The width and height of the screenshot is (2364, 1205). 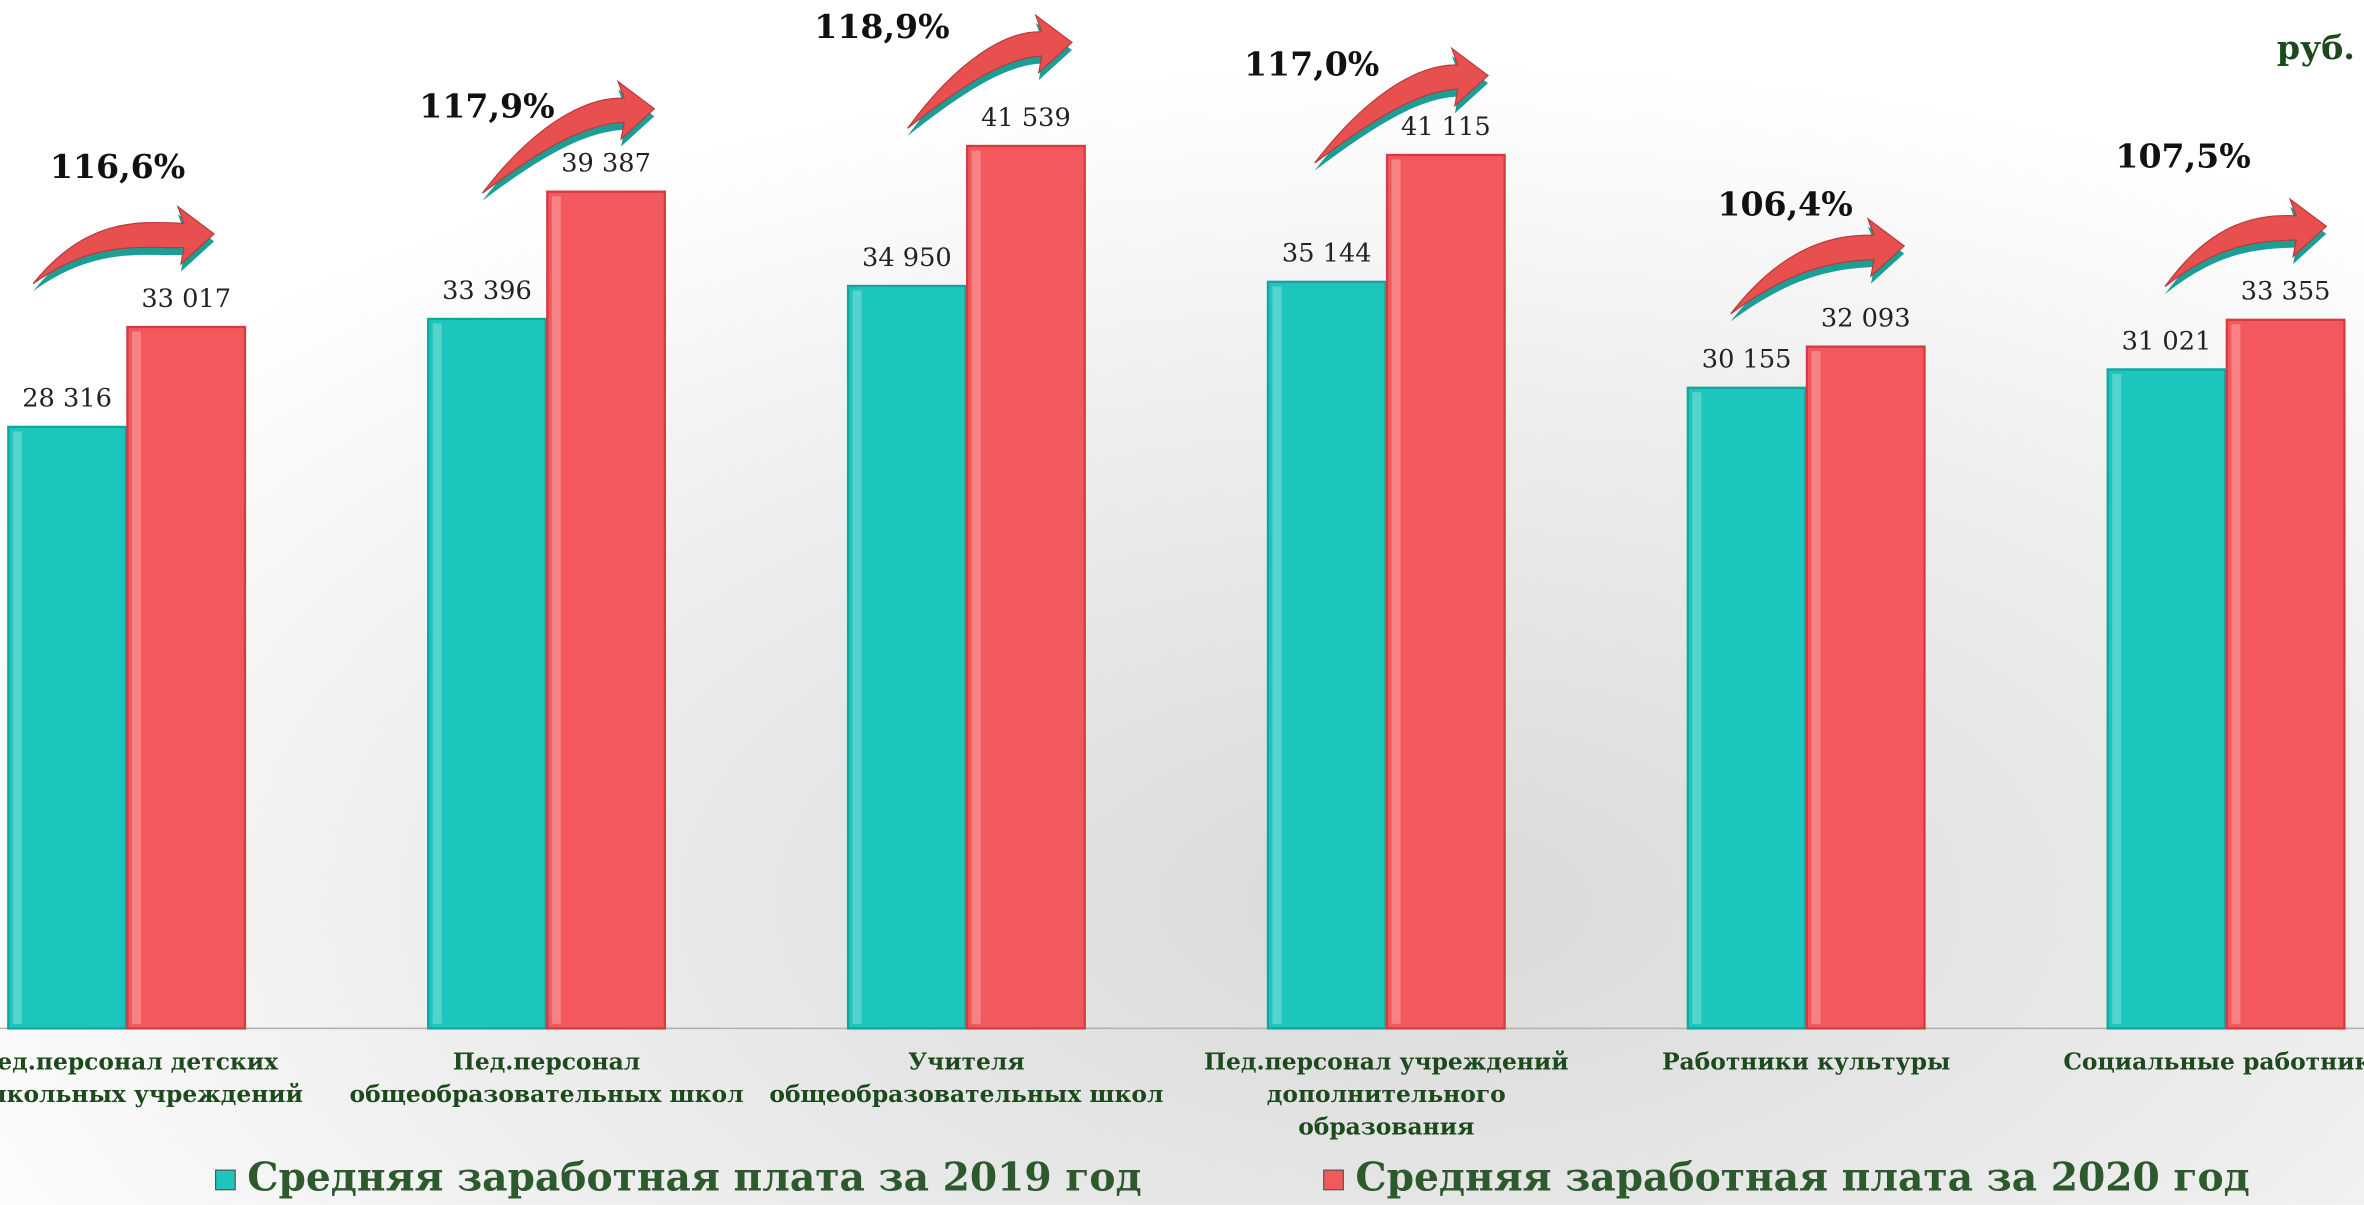 I want to click on x-tick-label: Пед.персонал детских, so click(x=139, y=1062).